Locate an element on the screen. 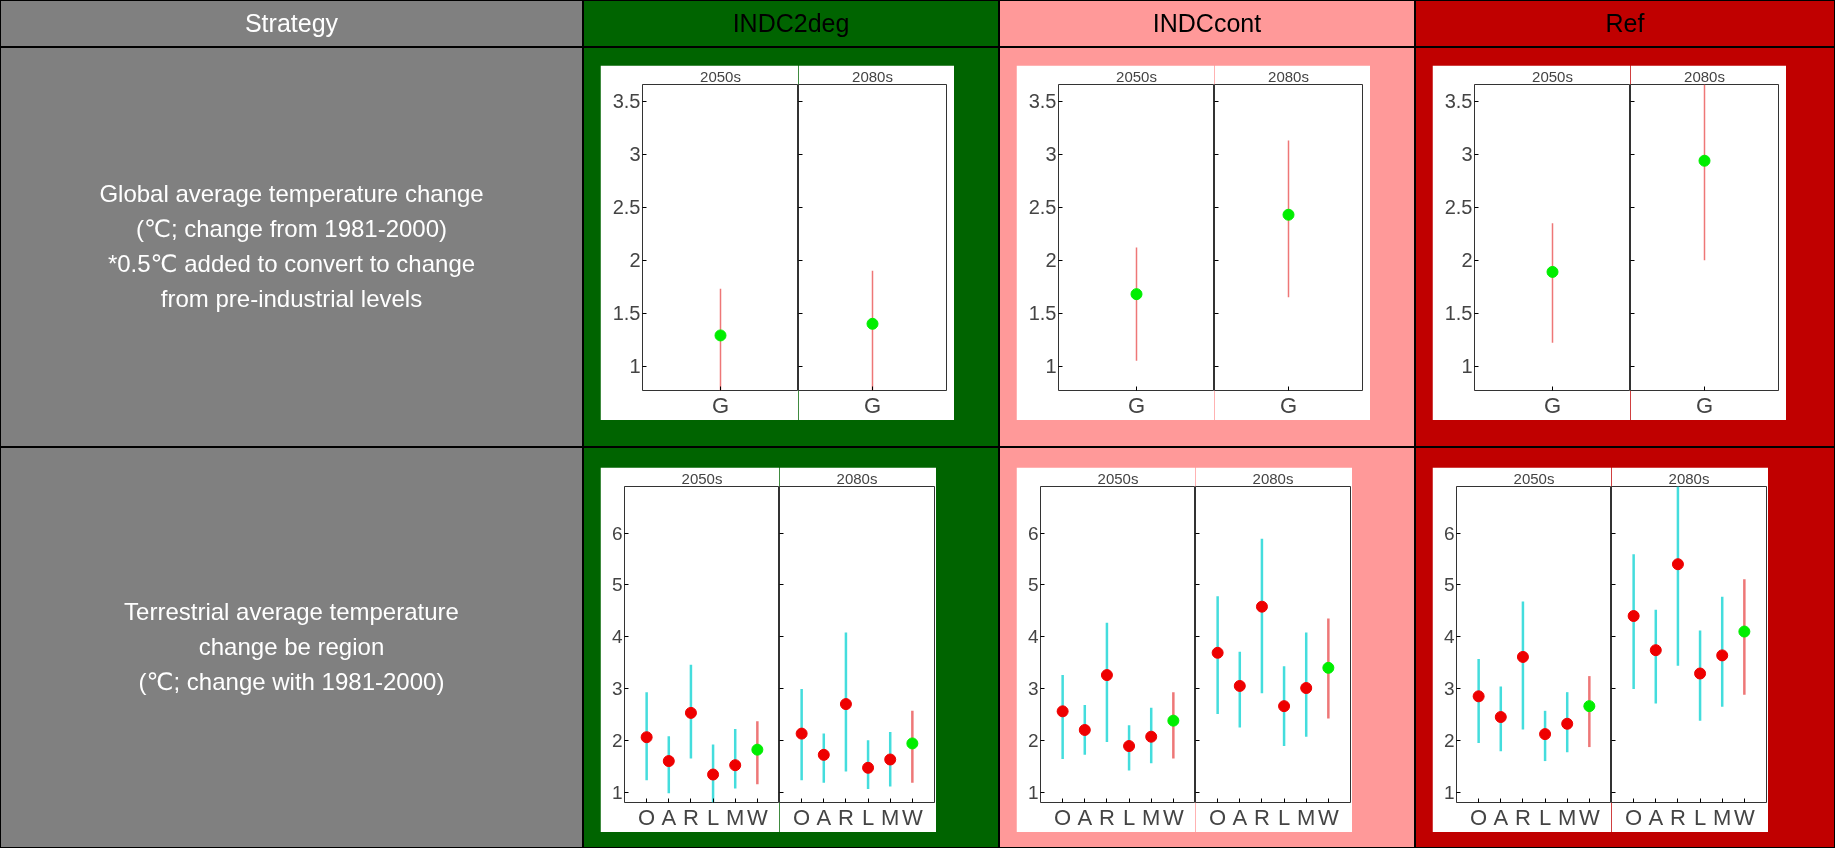 The height and width of the screenshot is (848, 1835). text: Global average temperature change (℃; change from 1981-2000) *0.5℃ added to convert to change from pre-industrial levels is located at coordinates (291, 246).